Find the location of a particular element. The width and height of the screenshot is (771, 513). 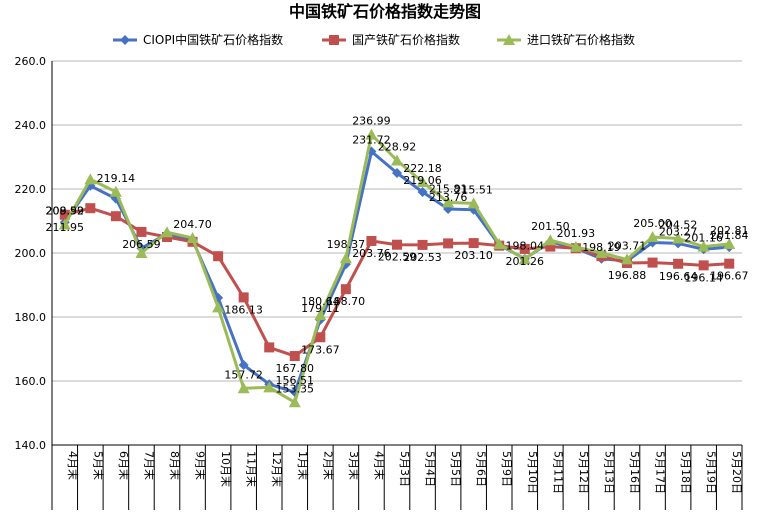

data-label: 219.06 is located at coordinates (422, 180).